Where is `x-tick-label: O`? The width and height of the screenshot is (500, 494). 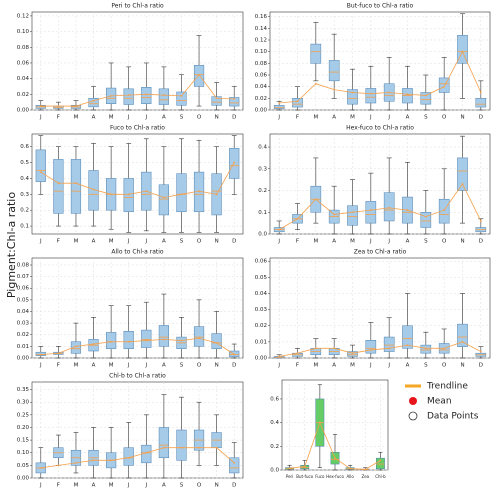 x-tick-label: O is located at coordinates (444, 366).